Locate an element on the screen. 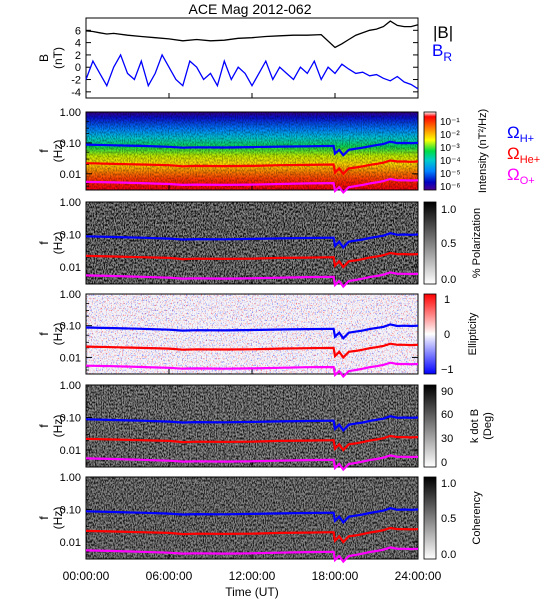 The width and height of the screenshot is (550, 600). kdotb-colorbar-label: k dot B is located at coordinates (475, 426).